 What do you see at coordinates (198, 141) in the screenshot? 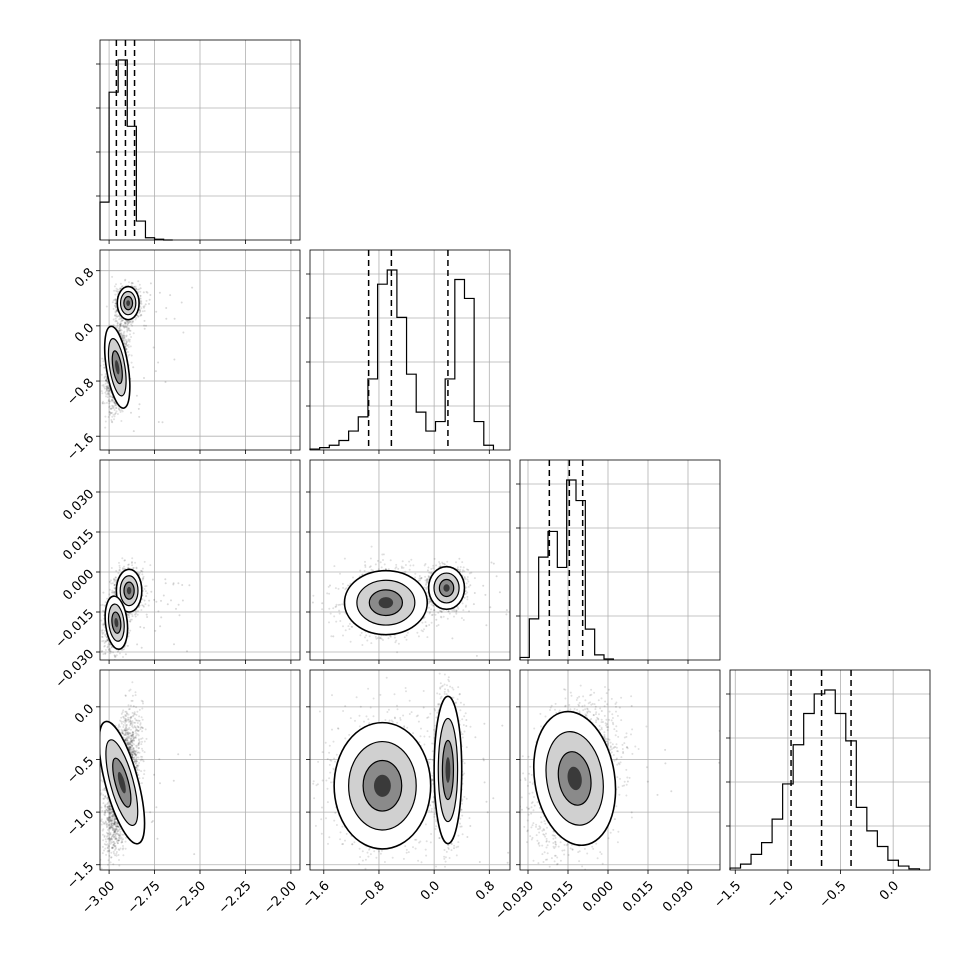
I see `histogram-panel` at bounding box center [198, 141].